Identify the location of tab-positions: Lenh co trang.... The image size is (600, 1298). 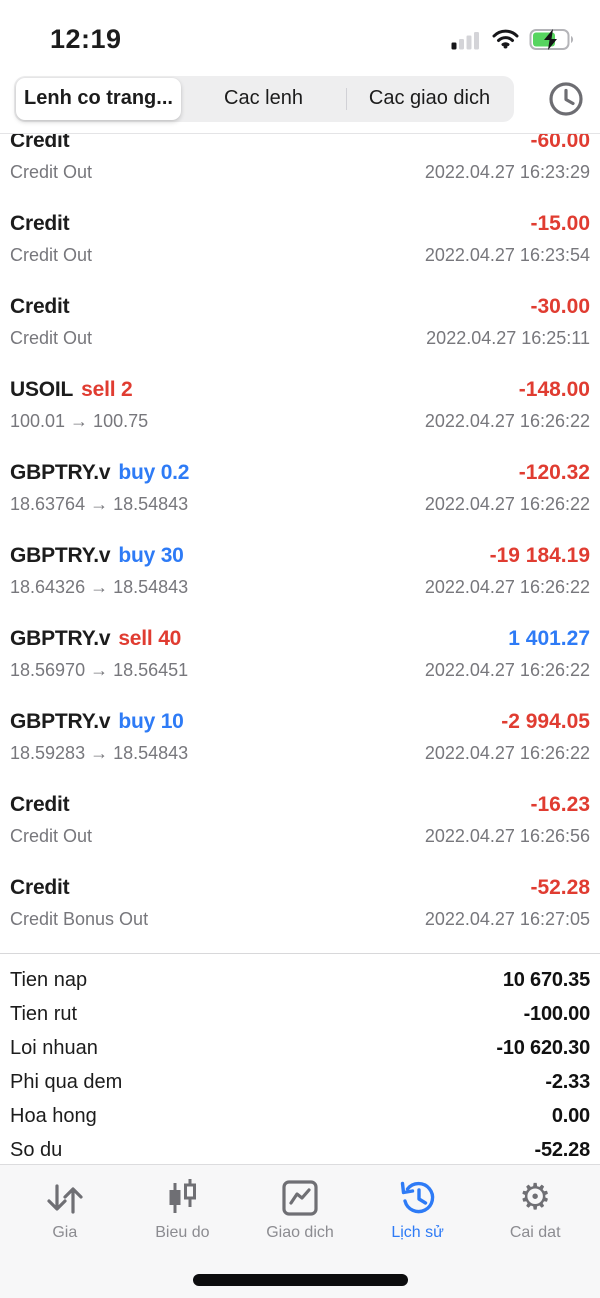
(98, 98).